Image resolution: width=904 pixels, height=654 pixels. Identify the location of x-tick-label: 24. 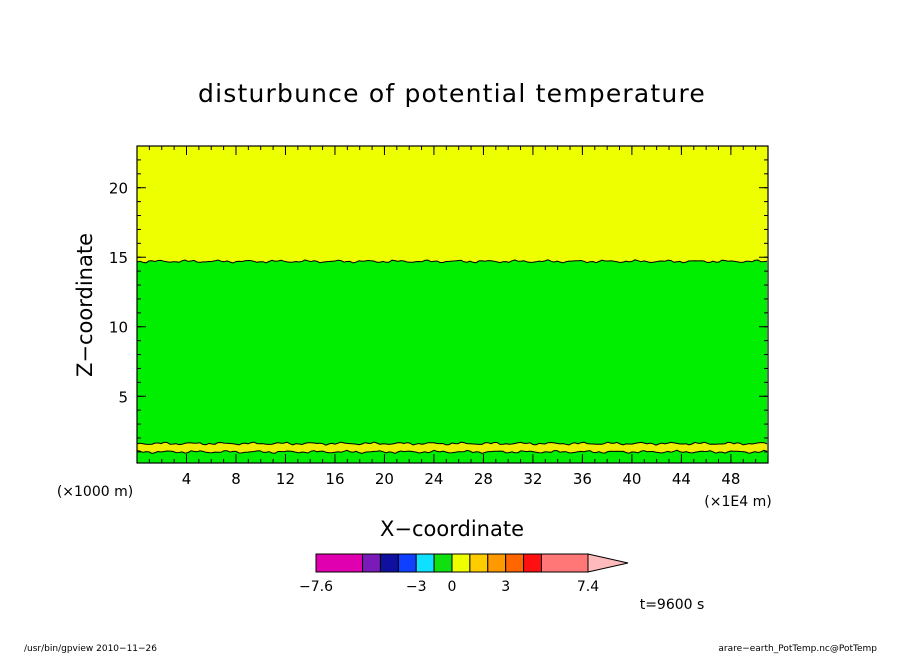
(433, 479).